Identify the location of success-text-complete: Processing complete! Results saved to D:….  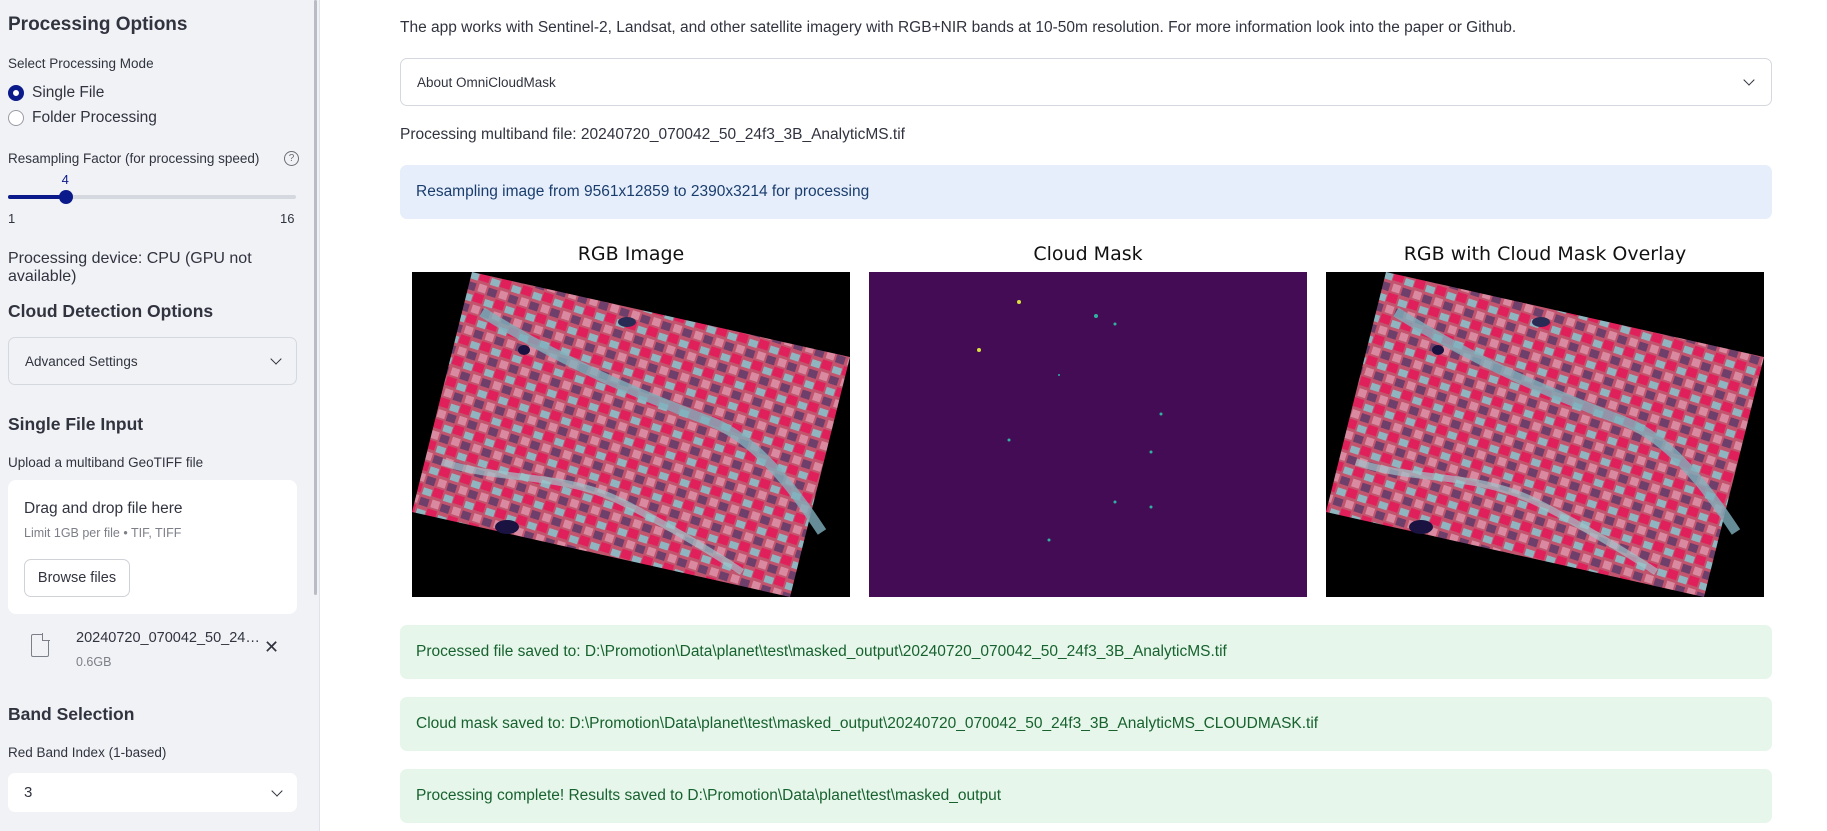
(708, 795).